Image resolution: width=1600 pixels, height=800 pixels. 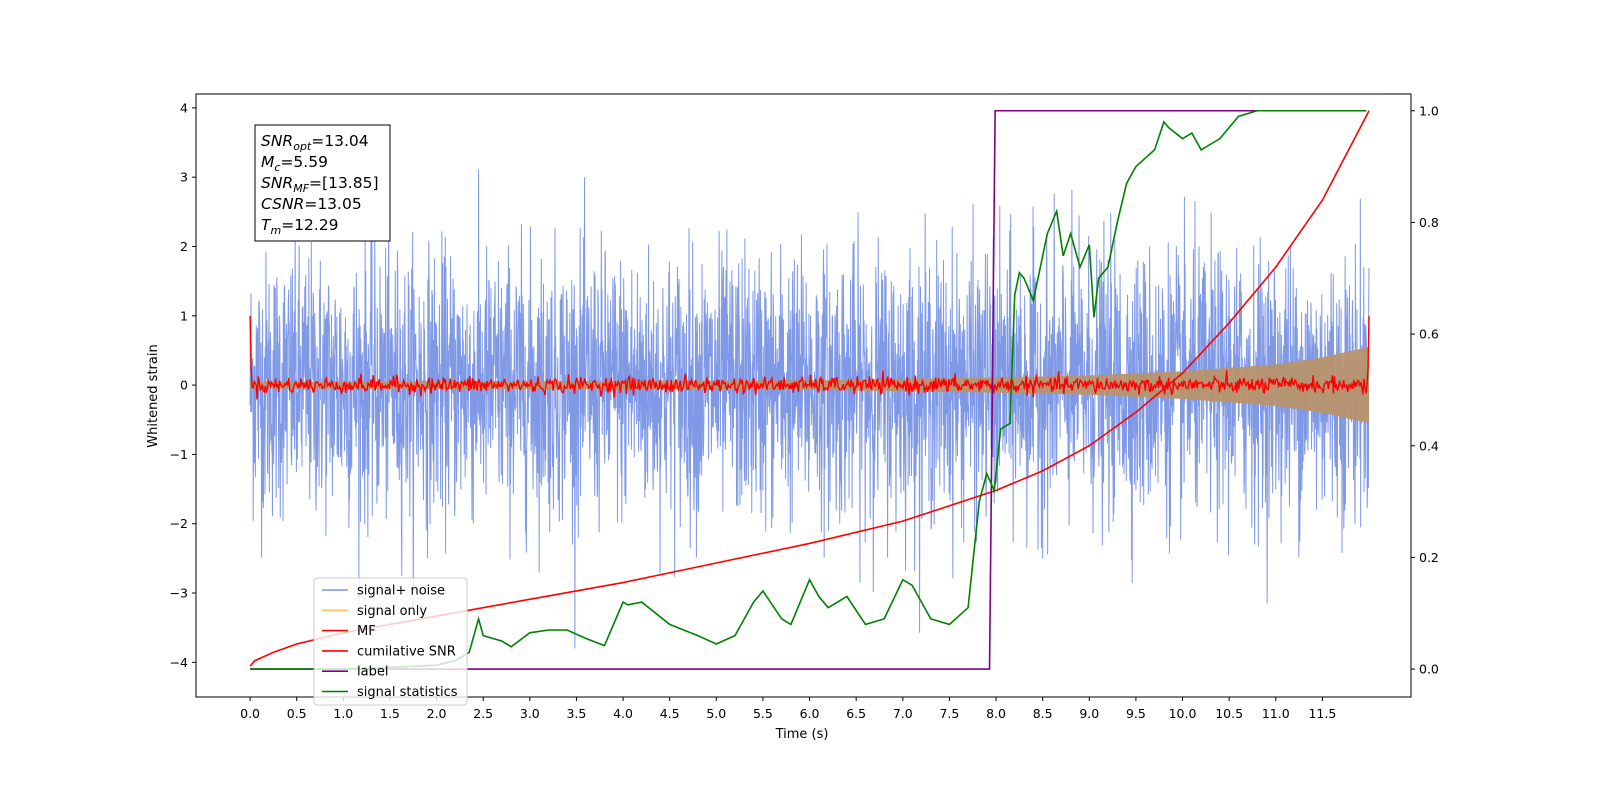 What do you see at coordinates (996, 713) in the screenshot?
I see `x-tick-label: 8.0` at bounding box center [996, 713].